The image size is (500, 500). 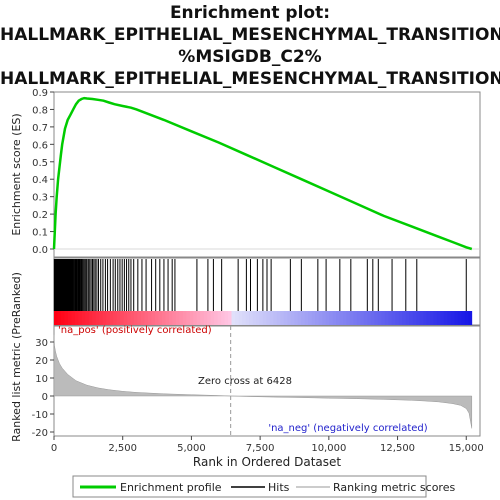 What do you see at coordinates (40, 110) in the screenshot?
I see `es-ytick-label: 0.8` at bounding box center [40, 110].